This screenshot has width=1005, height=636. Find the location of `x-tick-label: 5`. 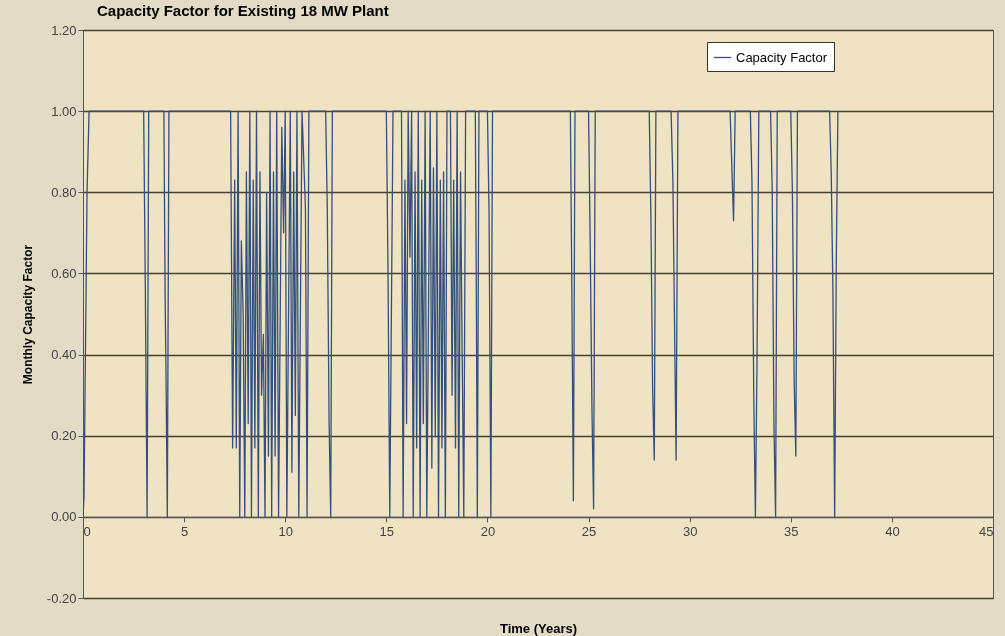

x-tick-label: 5 is located at coordinates (184, 532).